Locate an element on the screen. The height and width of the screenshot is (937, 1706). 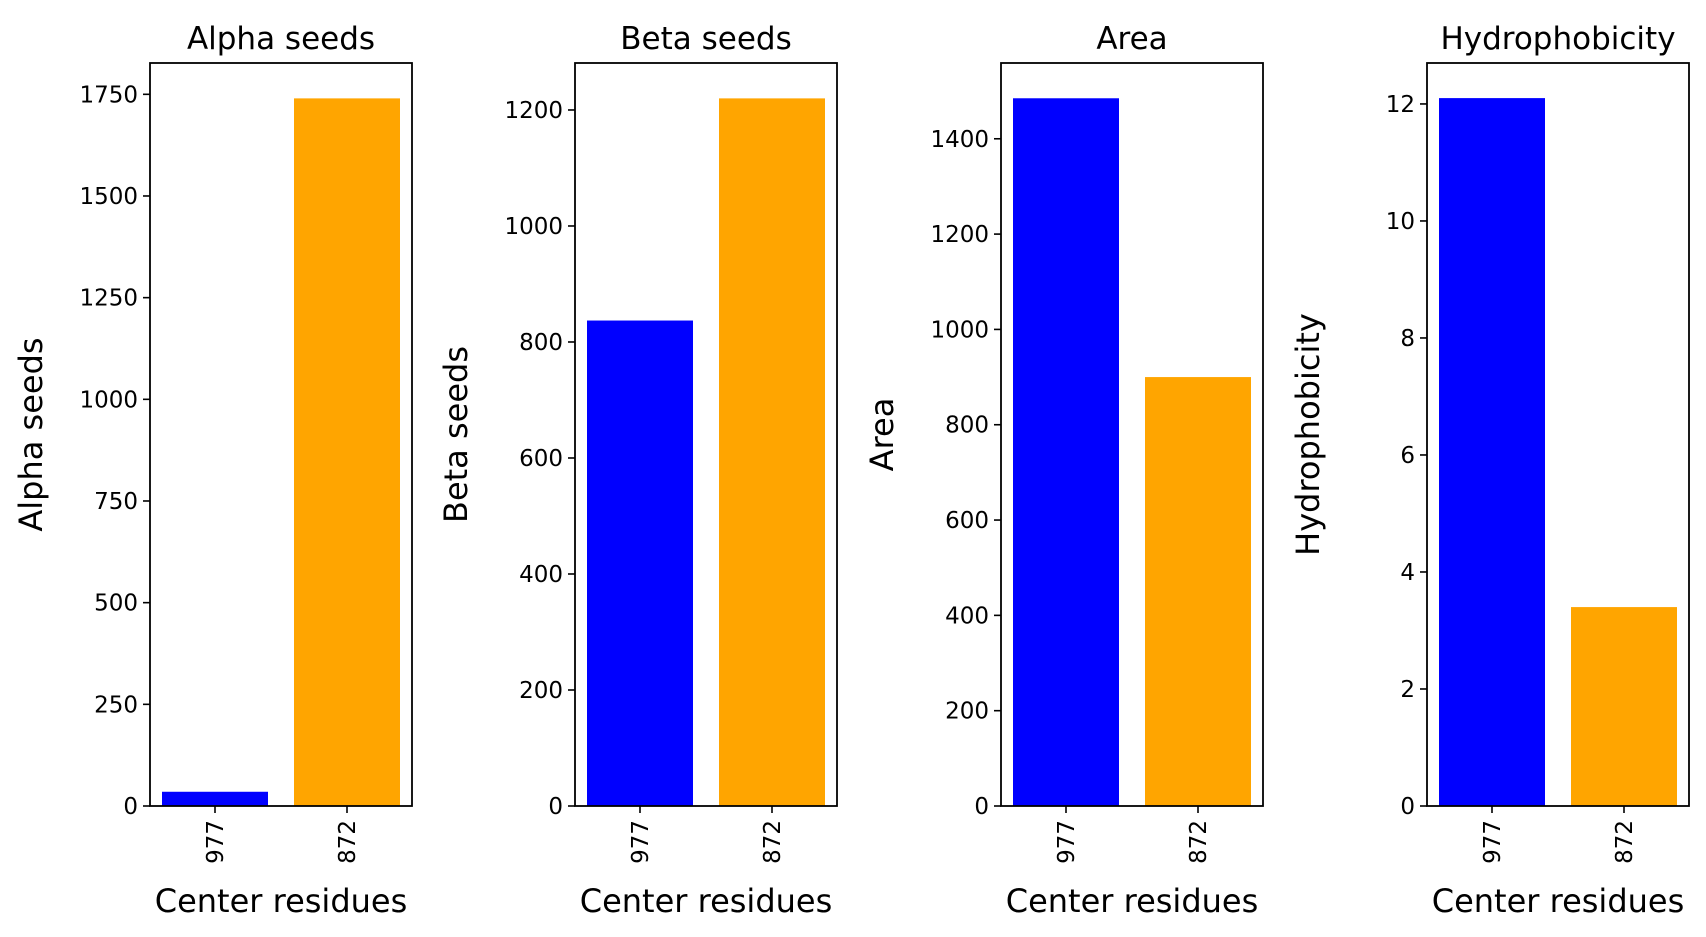
y-axis-label: Beta seeds is located at coordinates (456, 434).